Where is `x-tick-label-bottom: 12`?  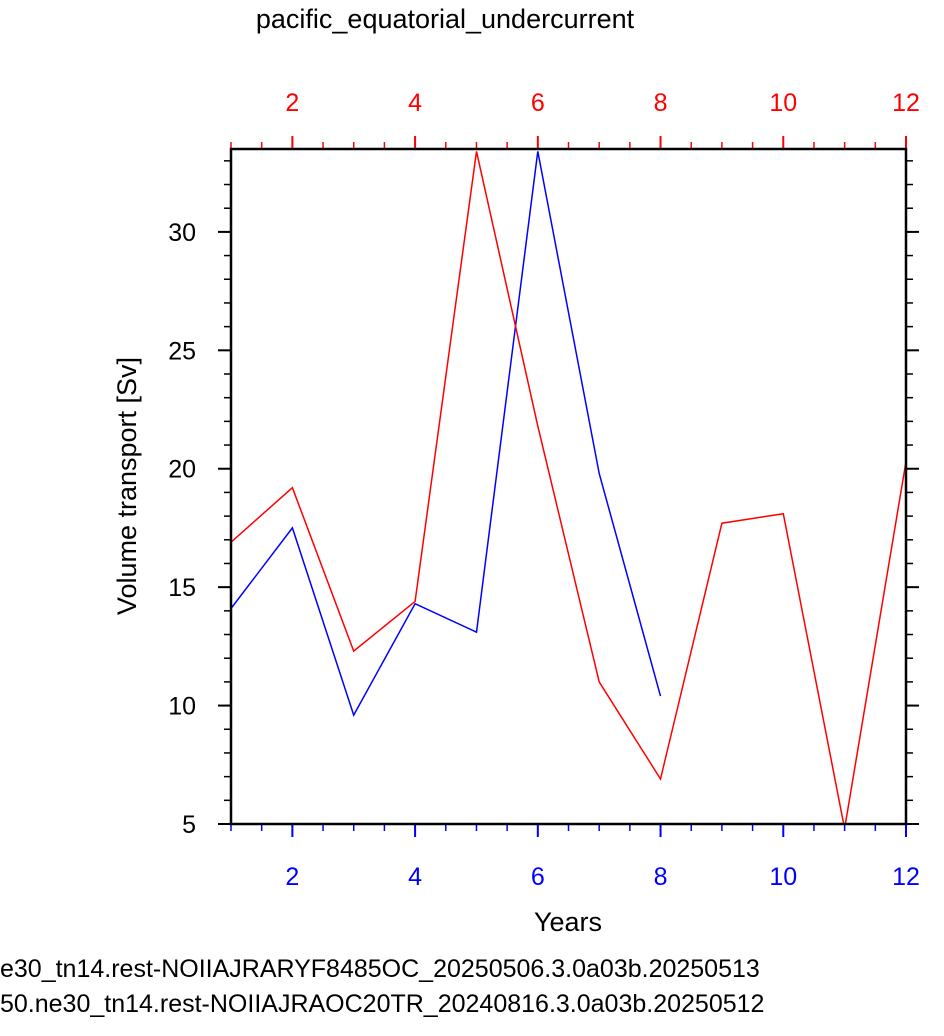 x-tick-label-bottom: 12 is located at coordinates (906, 877).